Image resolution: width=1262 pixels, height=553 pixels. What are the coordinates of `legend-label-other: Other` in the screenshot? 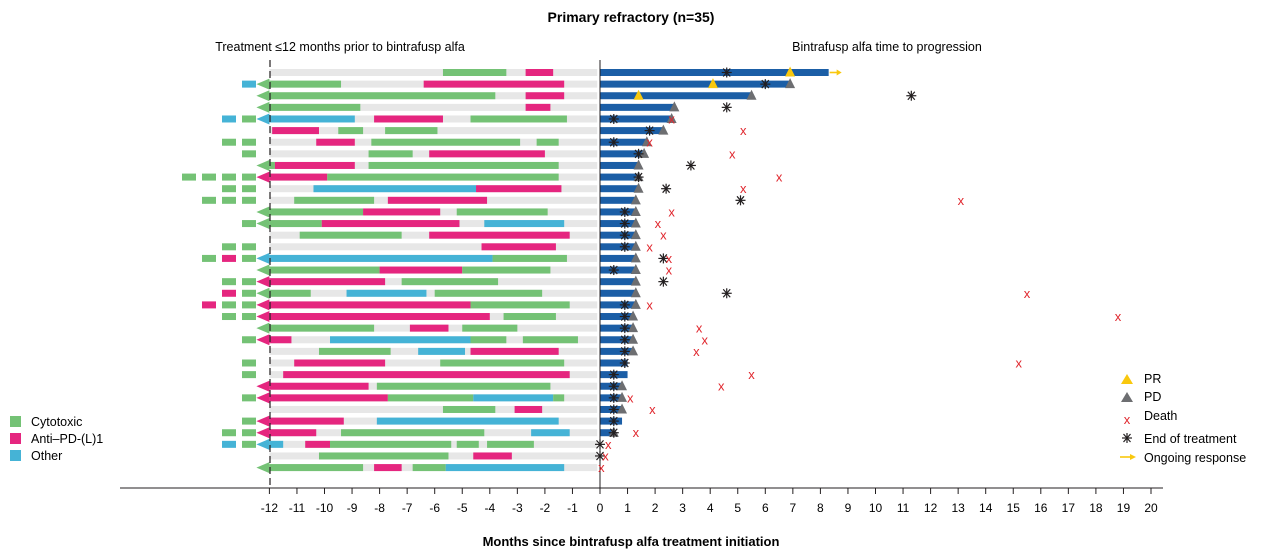 It's located at (46, 456).